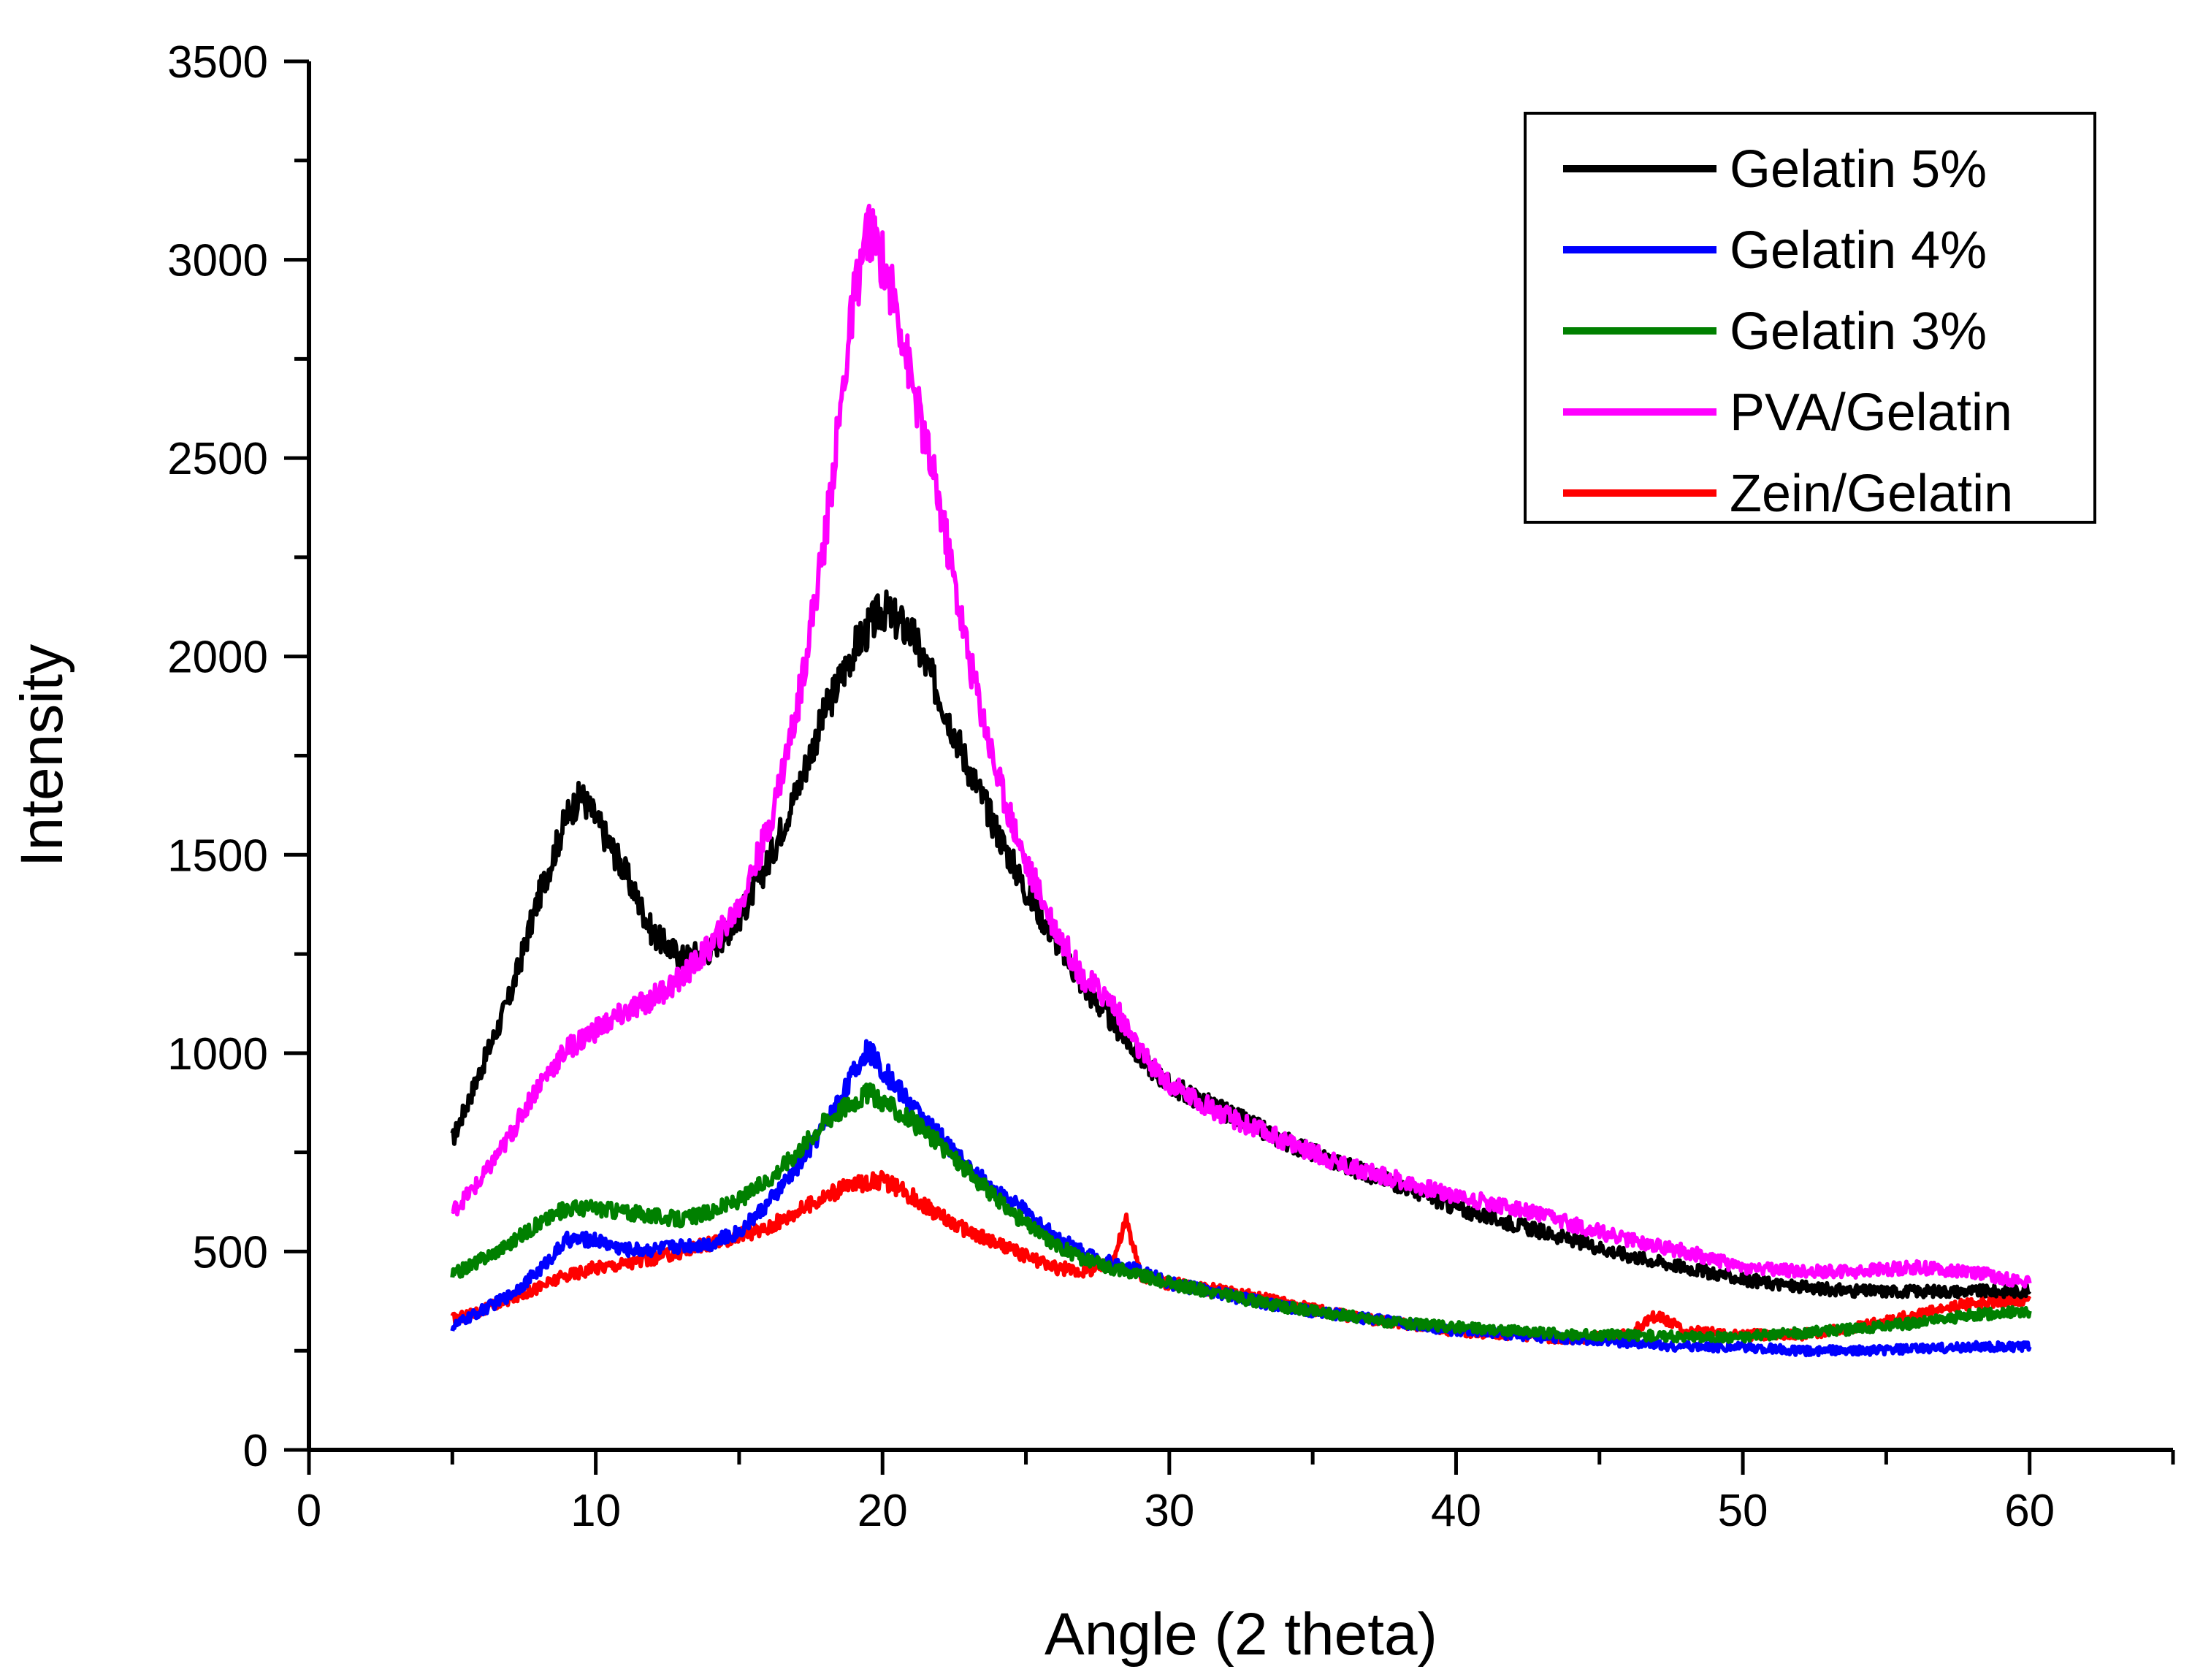  I want to click on legend-label: Gelatin 5%, so click(1858, 169).